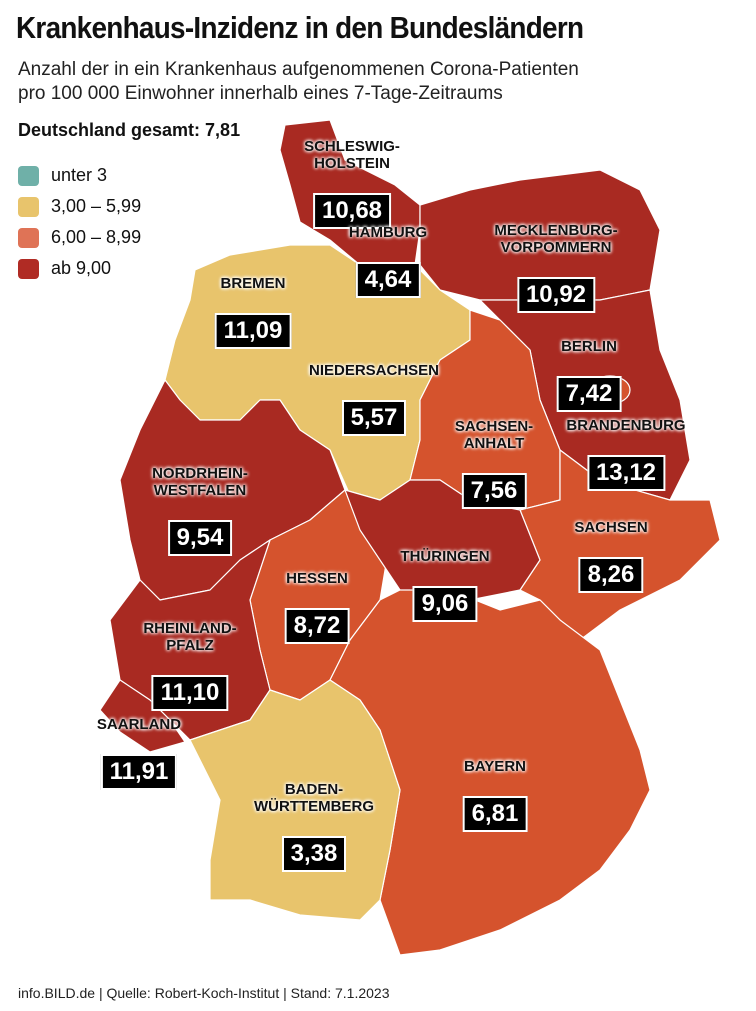 This screenshot has height=1011, width=756. Describe the element at coordinates (494, 491) in the screenshot. I see `state-value: 7,56` at that location.